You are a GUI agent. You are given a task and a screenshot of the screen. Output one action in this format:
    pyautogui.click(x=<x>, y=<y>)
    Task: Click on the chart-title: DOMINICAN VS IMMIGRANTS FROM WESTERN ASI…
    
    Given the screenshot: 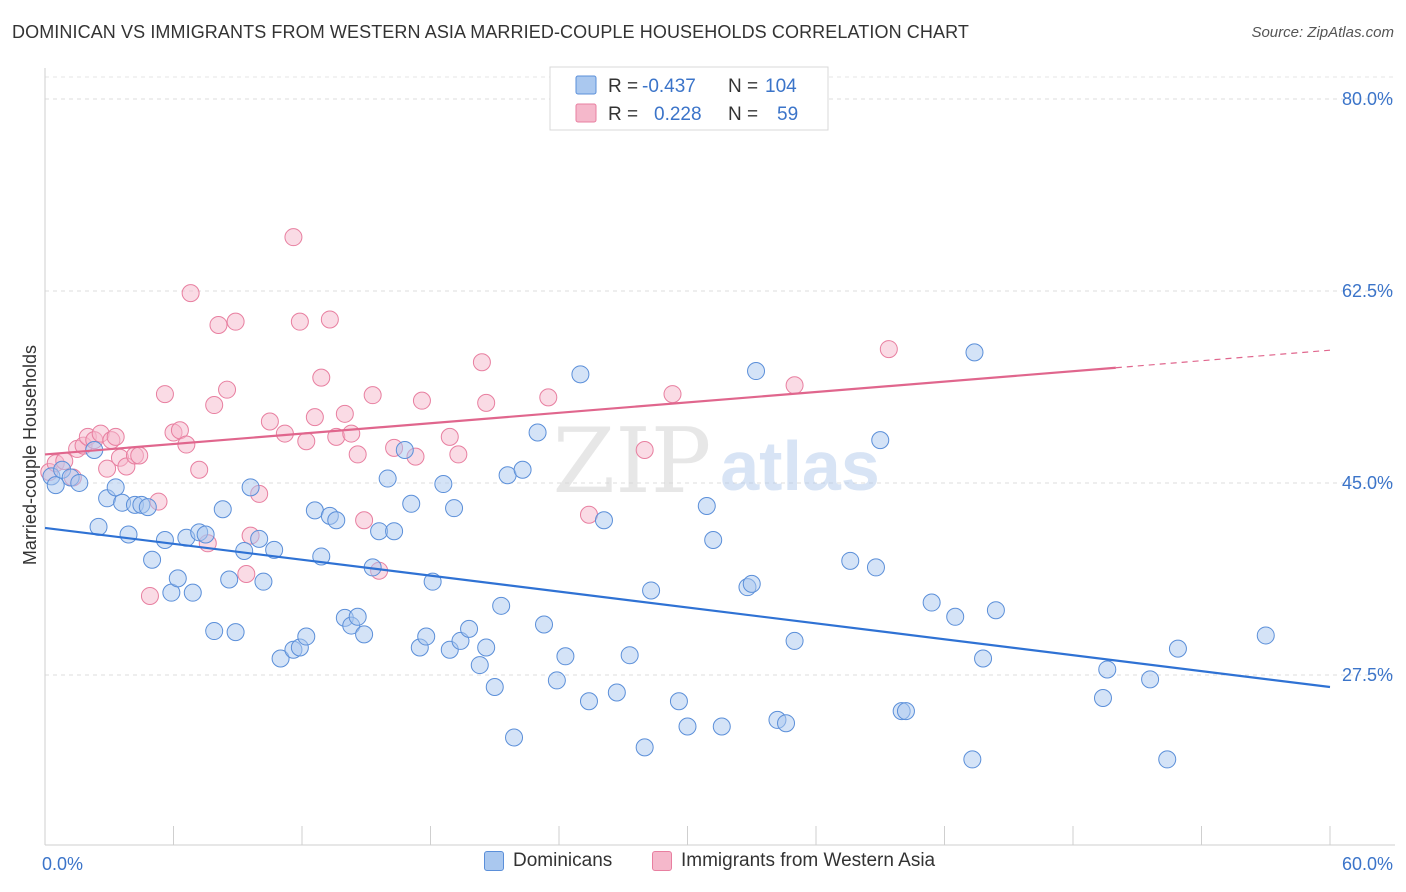 What is the action you would take?
    pyautogui.click(x=490, y=32)
    